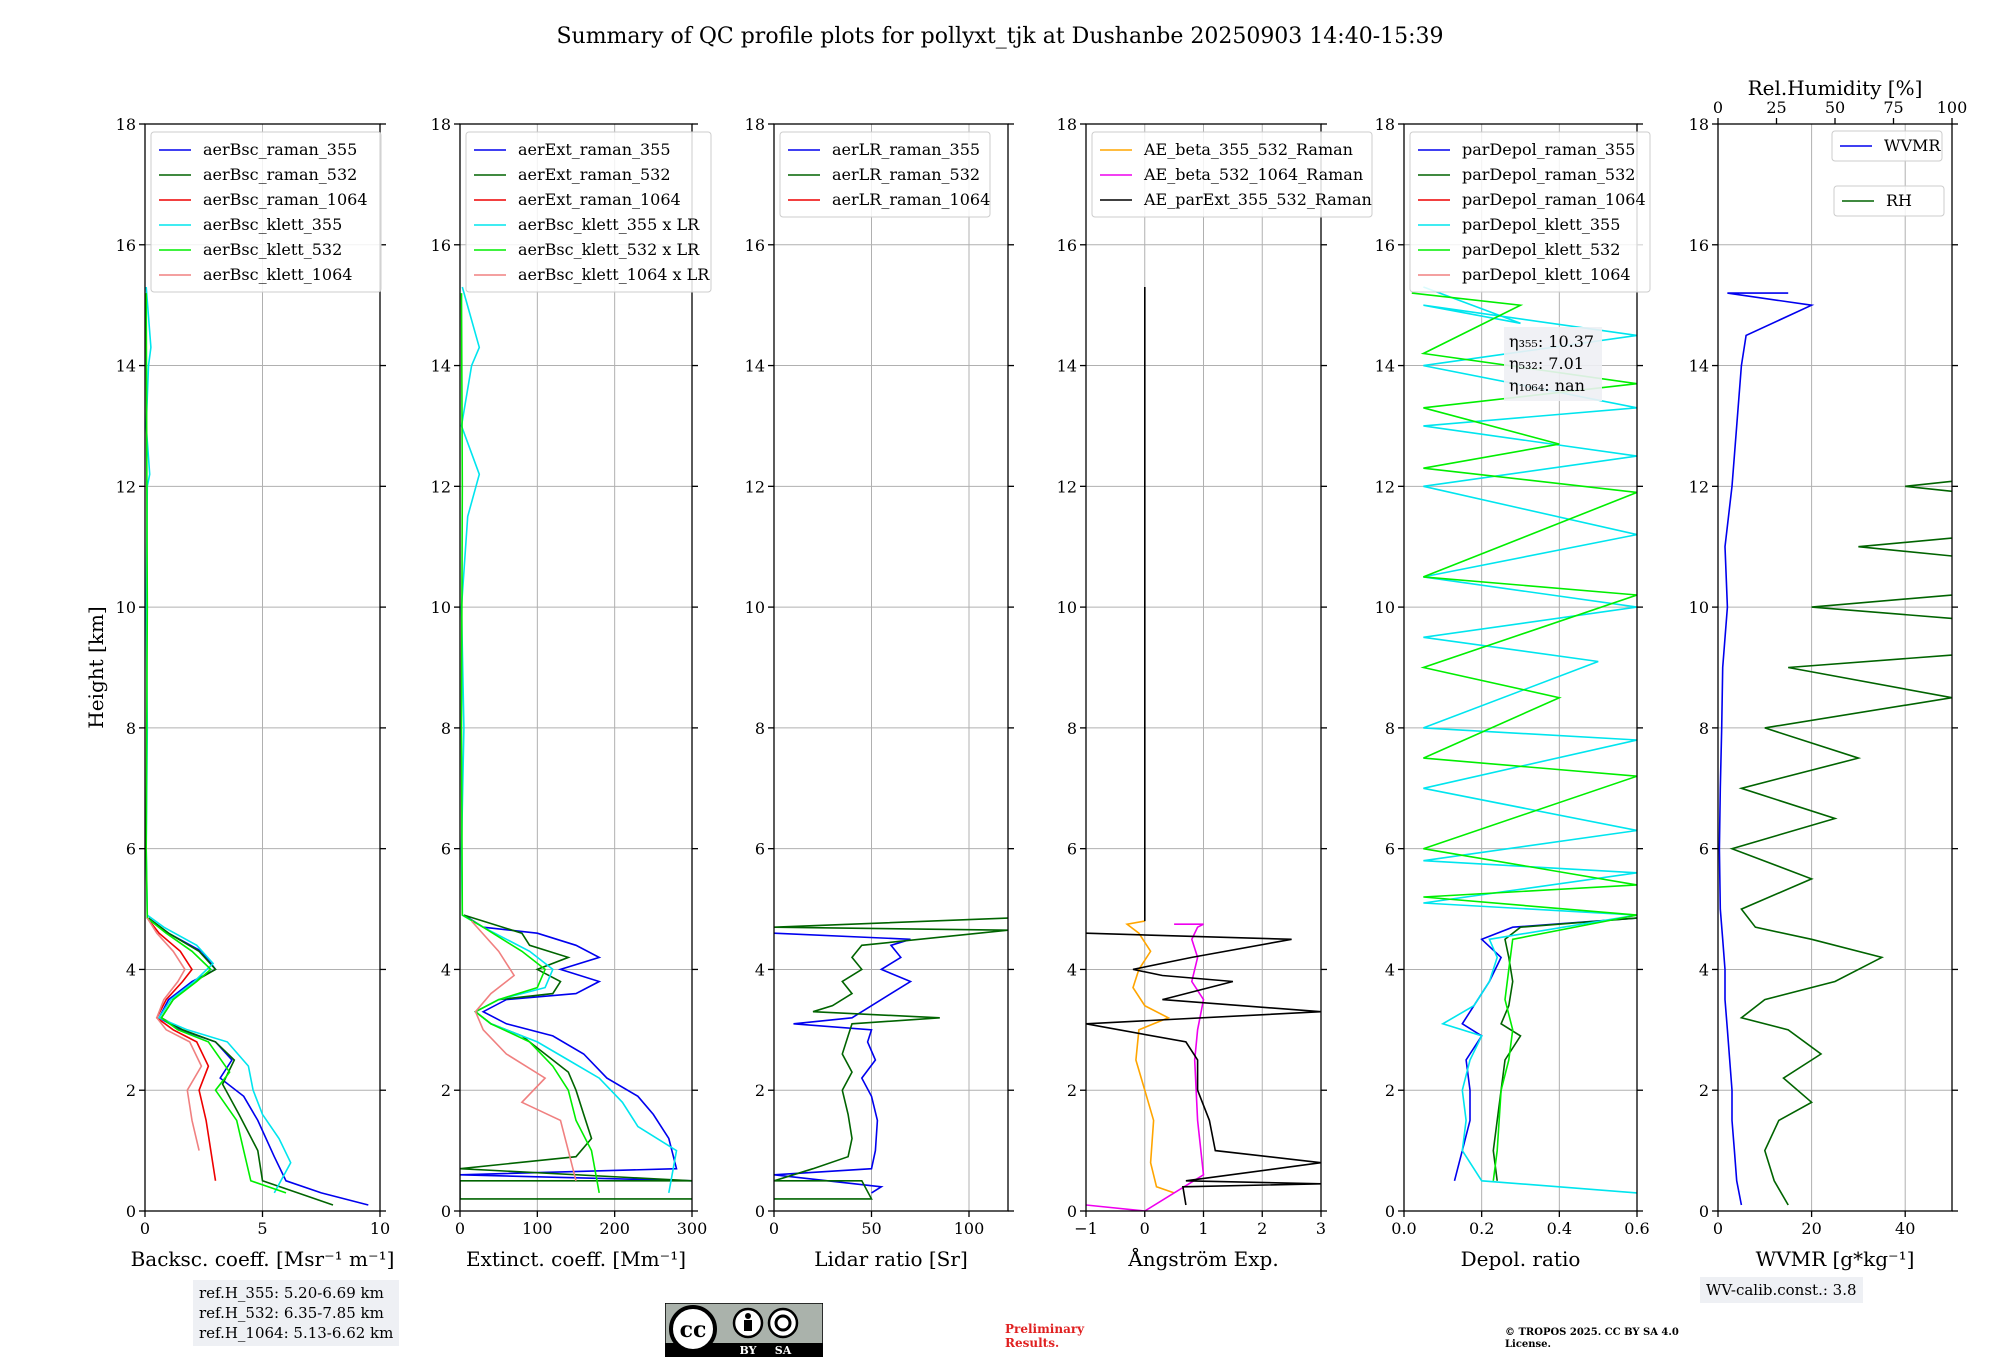 Image resolution: width=2000 pixels, height=1360 pixels. What do you see at coordinates (291, 1313) in the screenshot?
I see `refh-532: ref.H_532: 6.35-7.85 km` at bounding box center [291, 1313].